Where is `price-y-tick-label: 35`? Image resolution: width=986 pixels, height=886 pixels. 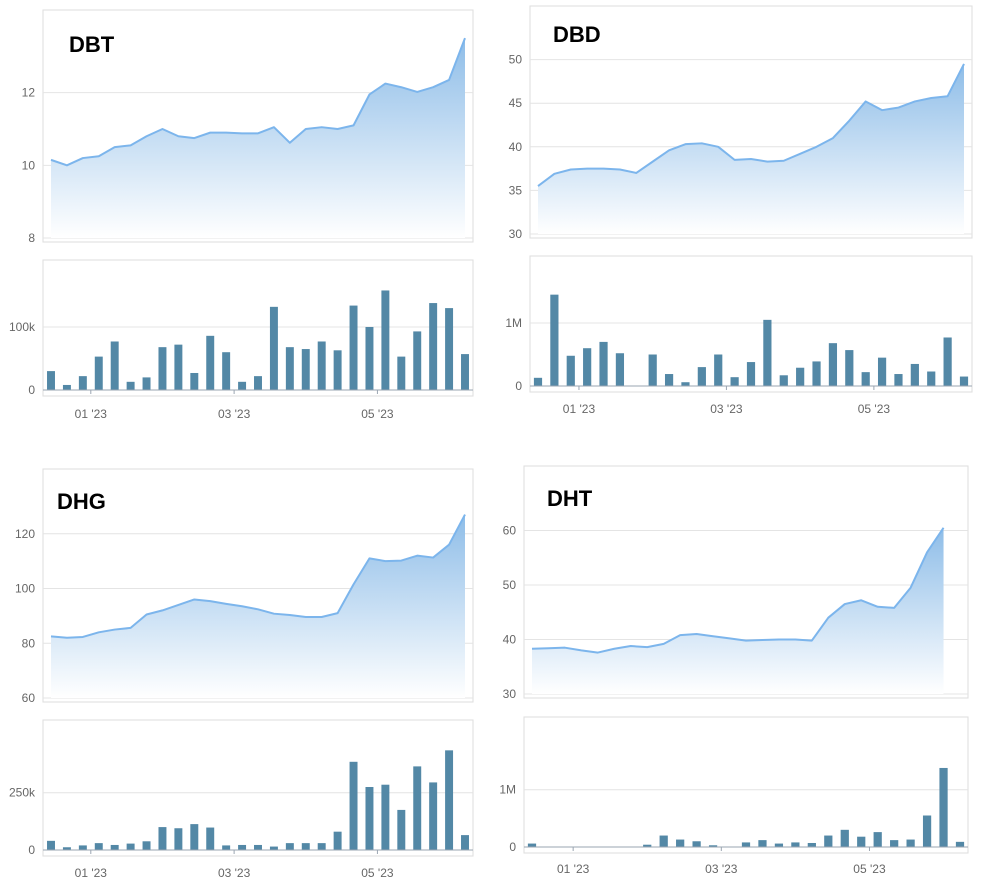 price-y-tick-label: 35 is located at coordinates (516, 190).